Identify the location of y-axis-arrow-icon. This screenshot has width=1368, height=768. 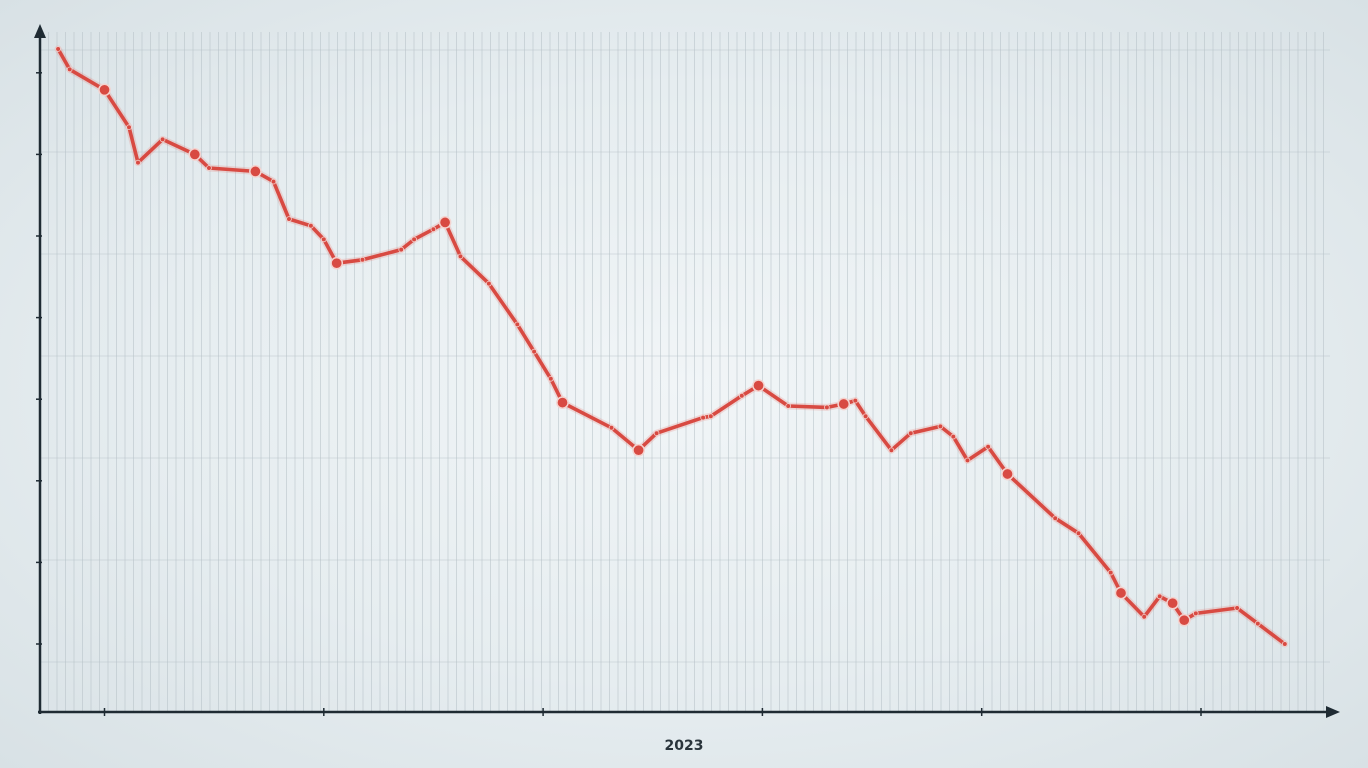
(40, 31).